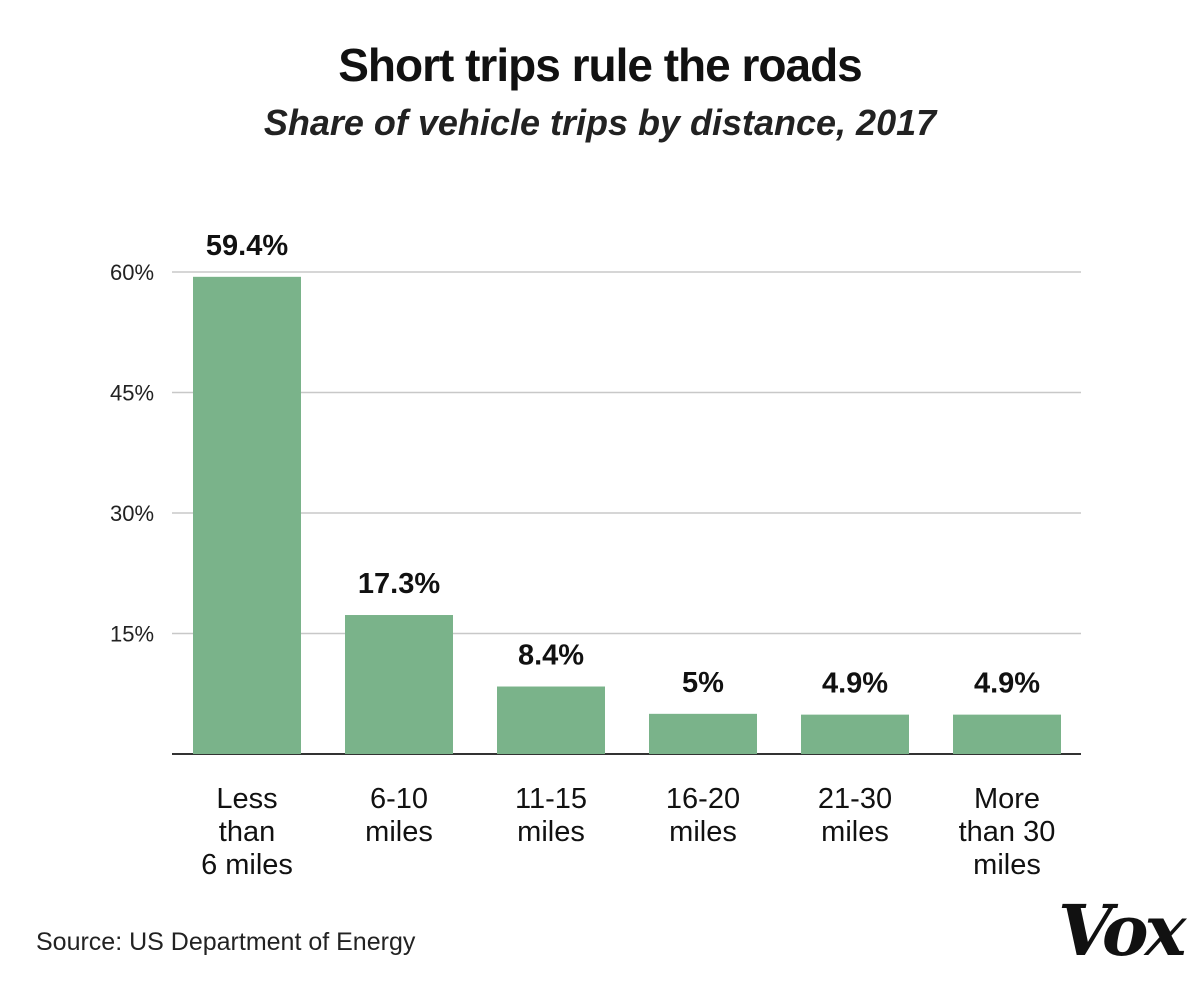 Image resolution: width=1200 pixels, height=988 pixels. Describe the element at coordinates (399, 799) in the screenshot. I see `x-category-label-line: 6-10` at that location.